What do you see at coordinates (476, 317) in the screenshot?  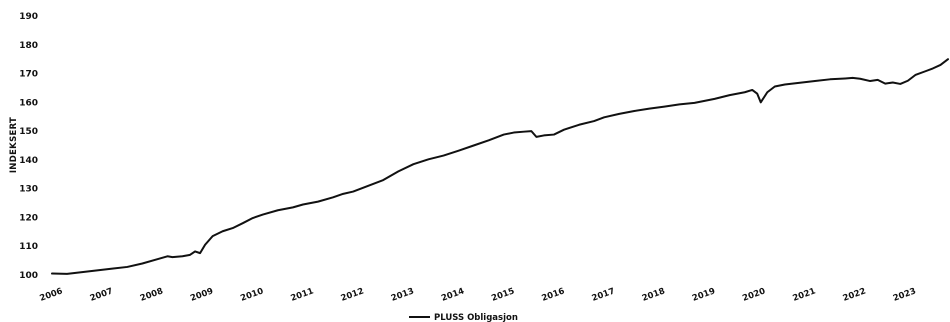 I see `legend-label: PLUSS Obligasjon` at bounding box center [476, 317].